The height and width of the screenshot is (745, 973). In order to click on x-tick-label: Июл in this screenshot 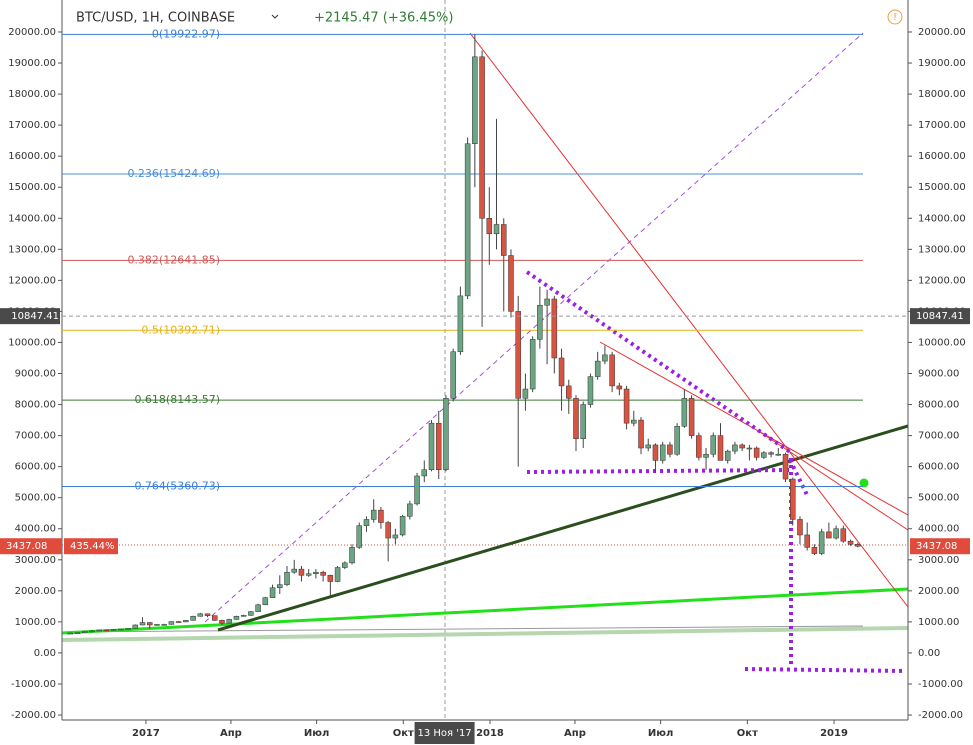, I will do `click(660, 733)`.